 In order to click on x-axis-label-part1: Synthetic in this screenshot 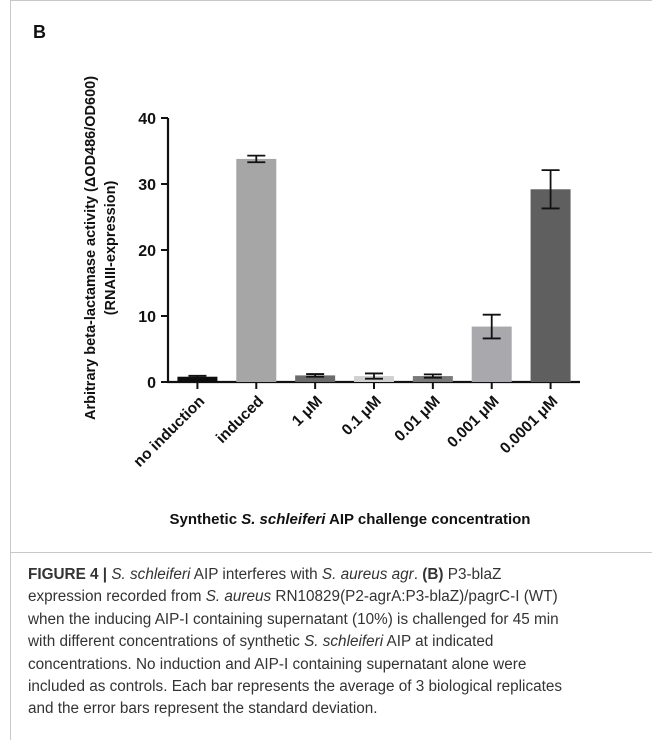, I will do `click(206, 519)`.